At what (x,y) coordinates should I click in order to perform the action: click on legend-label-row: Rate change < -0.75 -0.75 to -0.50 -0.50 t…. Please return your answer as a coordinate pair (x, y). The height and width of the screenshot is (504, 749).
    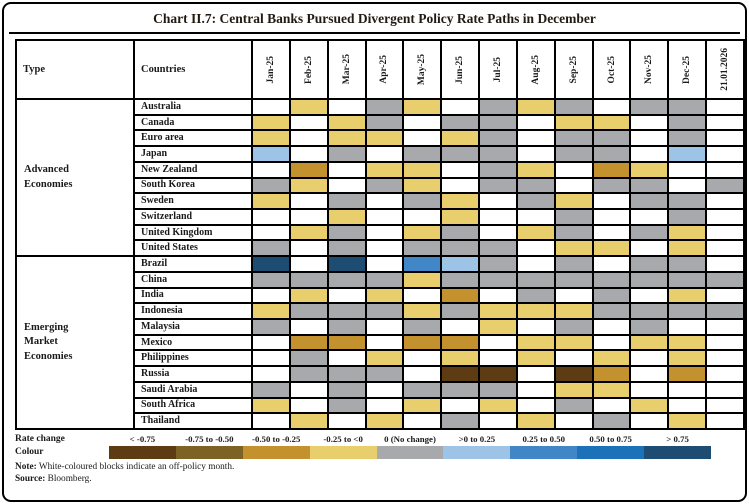
    Looking at the image, I should click on (378, 439).